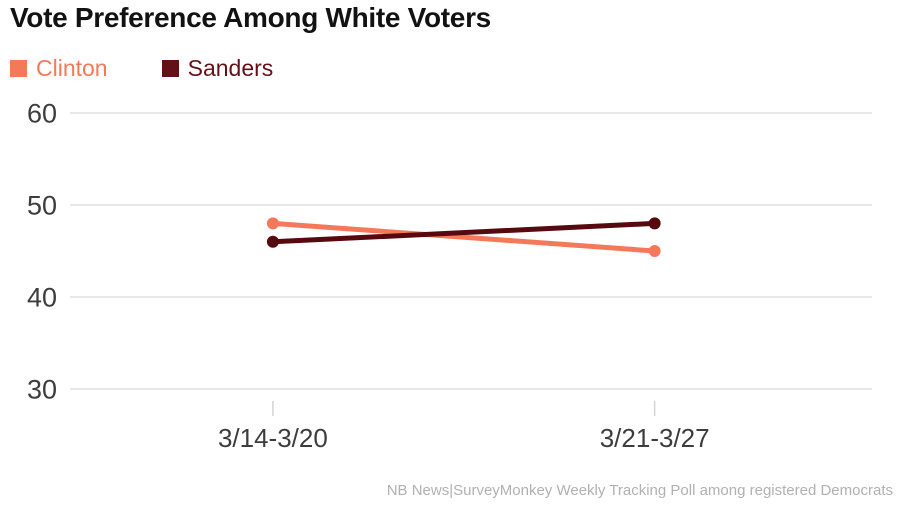 The height and width of the screenshot is (506, 900). I want to click on y-axis-label: 50, so click(42, 206).